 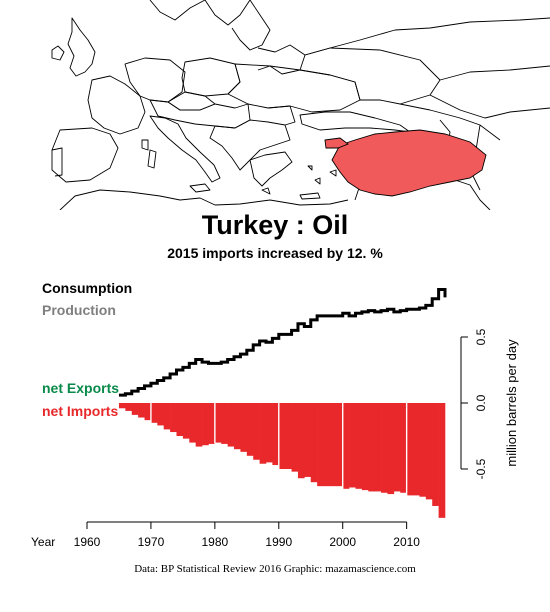 I want to click on x-tick-label: 2000, so click(x=342, y=542).